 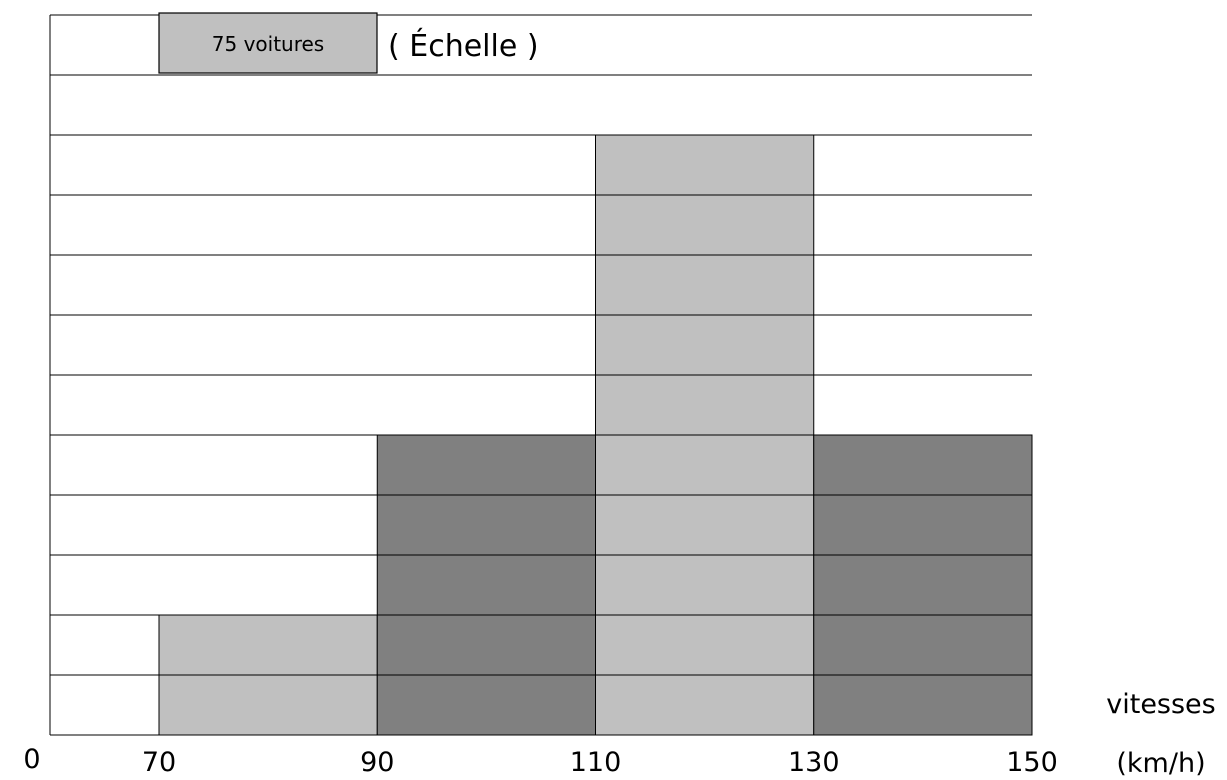 What do you see at coordinates (1161, 704) in the screenshot?
I see `x-axis-label-line1: vitesses` at bounding box center [1161, 704].